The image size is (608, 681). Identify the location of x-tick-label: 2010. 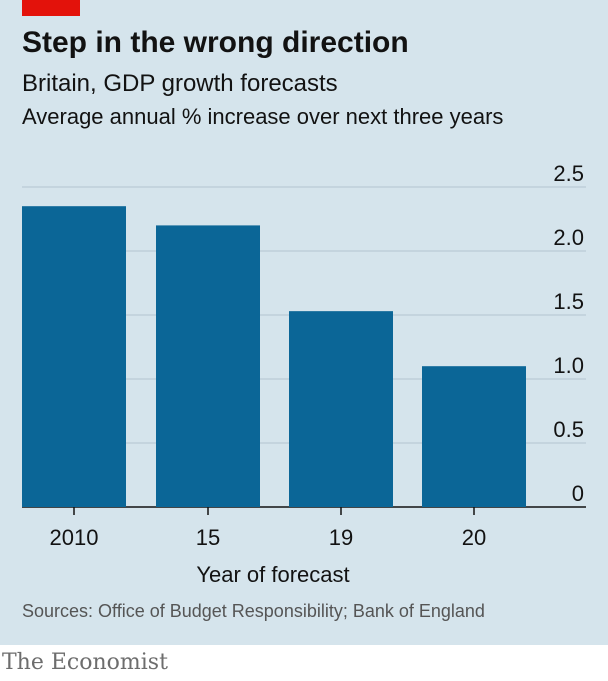
(74, 537).